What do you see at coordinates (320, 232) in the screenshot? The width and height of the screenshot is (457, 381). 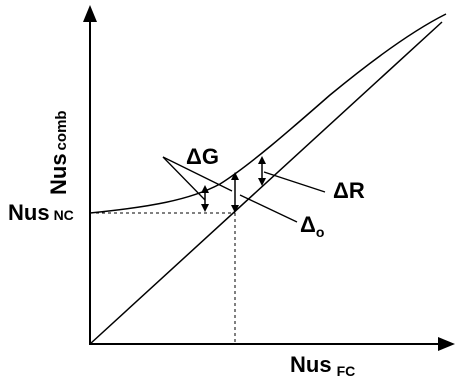 I see `delta-o-label-sub: o` at bounding box center [320, 232].